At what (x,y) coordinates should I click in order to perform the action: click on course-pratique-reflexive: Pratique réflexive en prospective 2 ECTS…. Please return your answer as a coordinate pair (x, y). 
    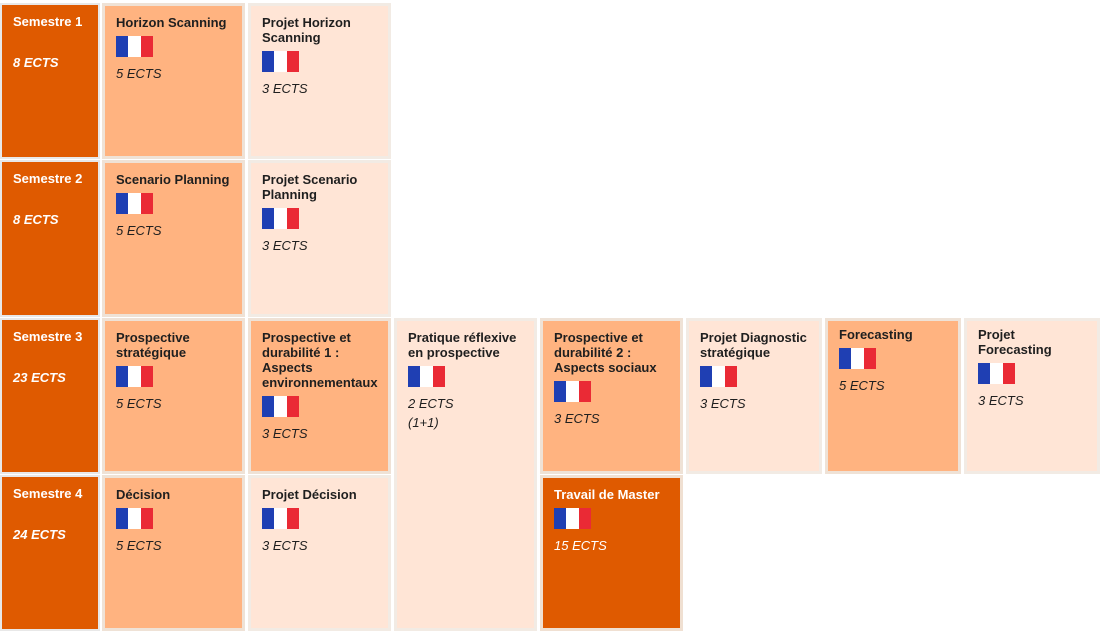
    Looking at the image, I should click on (465, 474).